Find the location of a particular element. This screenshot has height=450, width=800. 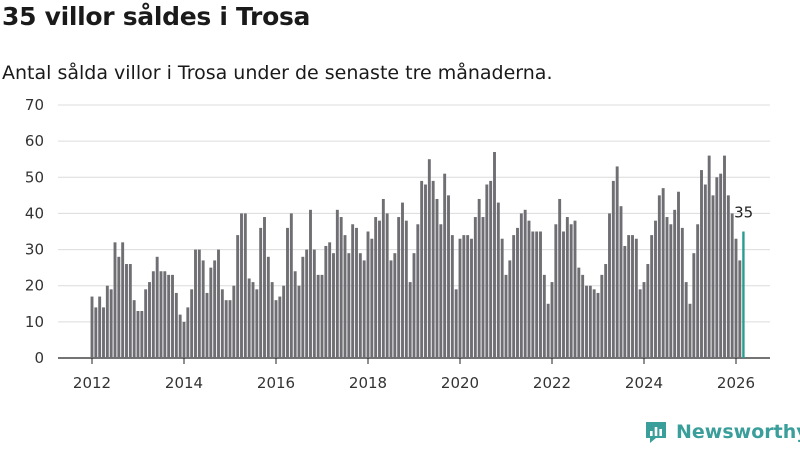

x-tick-label: 2024 is located at coordinates (644, 383).